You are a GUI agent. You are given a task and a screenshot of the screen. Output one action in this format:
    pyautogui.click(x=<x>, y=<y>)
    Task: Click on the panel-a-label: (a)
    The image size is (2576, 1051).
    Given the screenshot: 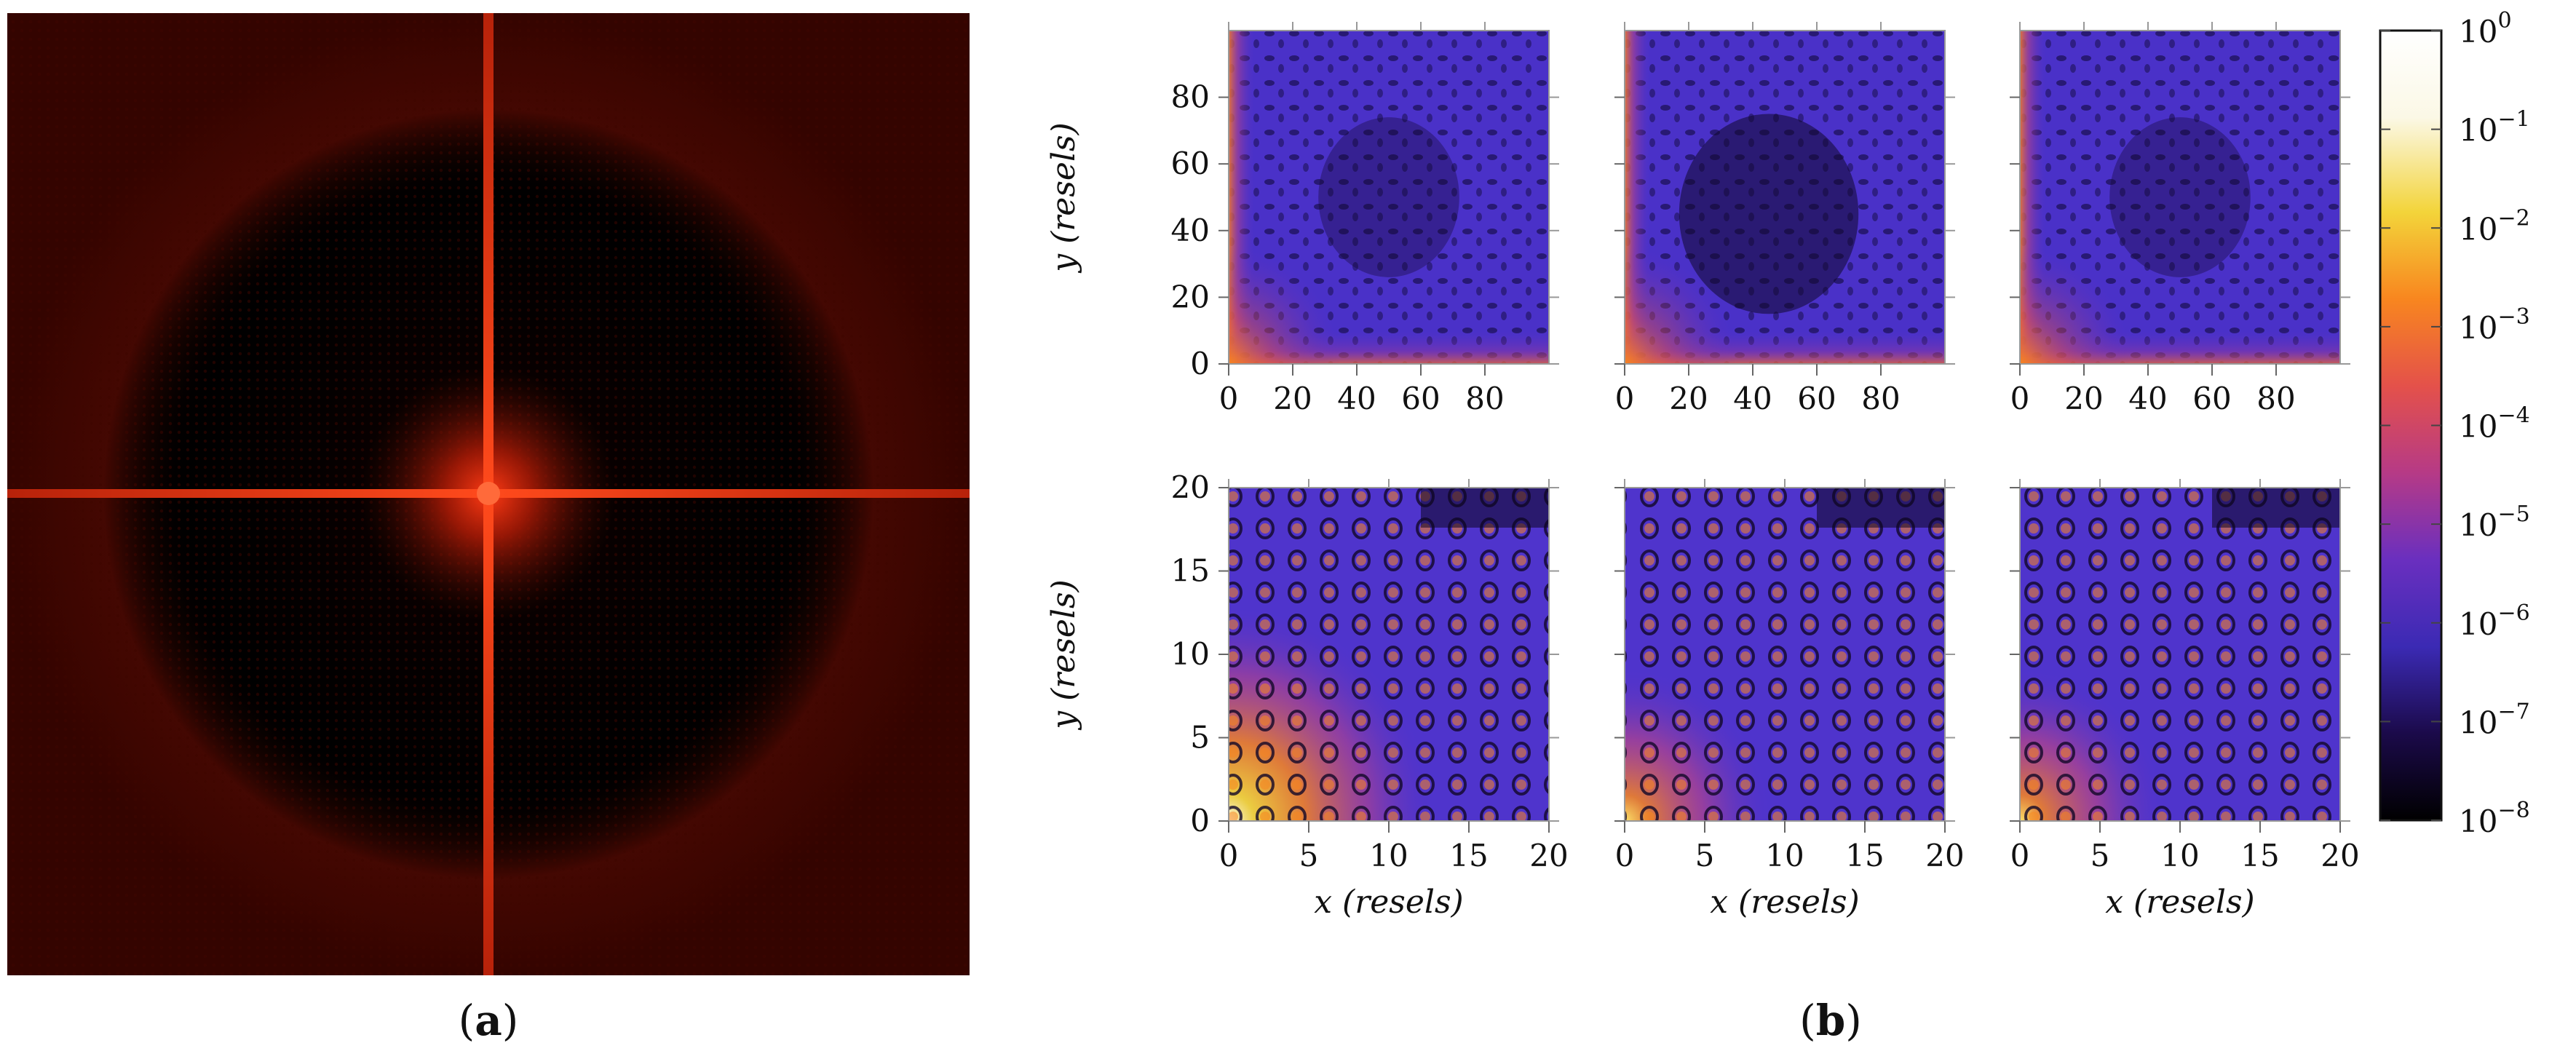 What is the action you would take?
    pyautogui.click(x=489, y=1020)
    